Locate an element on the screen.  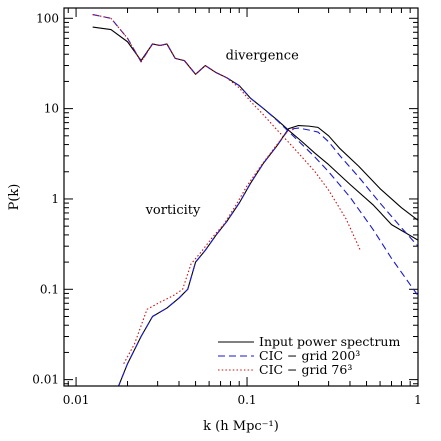
annotations: divergence vorticity is located at coordinates (222, 133).